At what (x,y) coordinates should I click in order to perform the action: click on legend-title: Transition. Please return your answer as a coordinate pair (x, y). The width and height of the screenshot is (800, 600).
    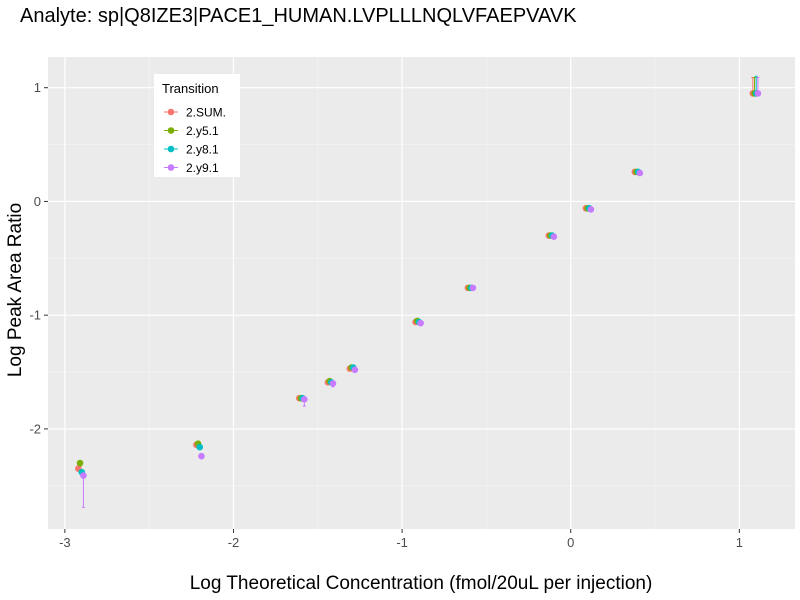
    Looking at the image, I should click on (190, 88).